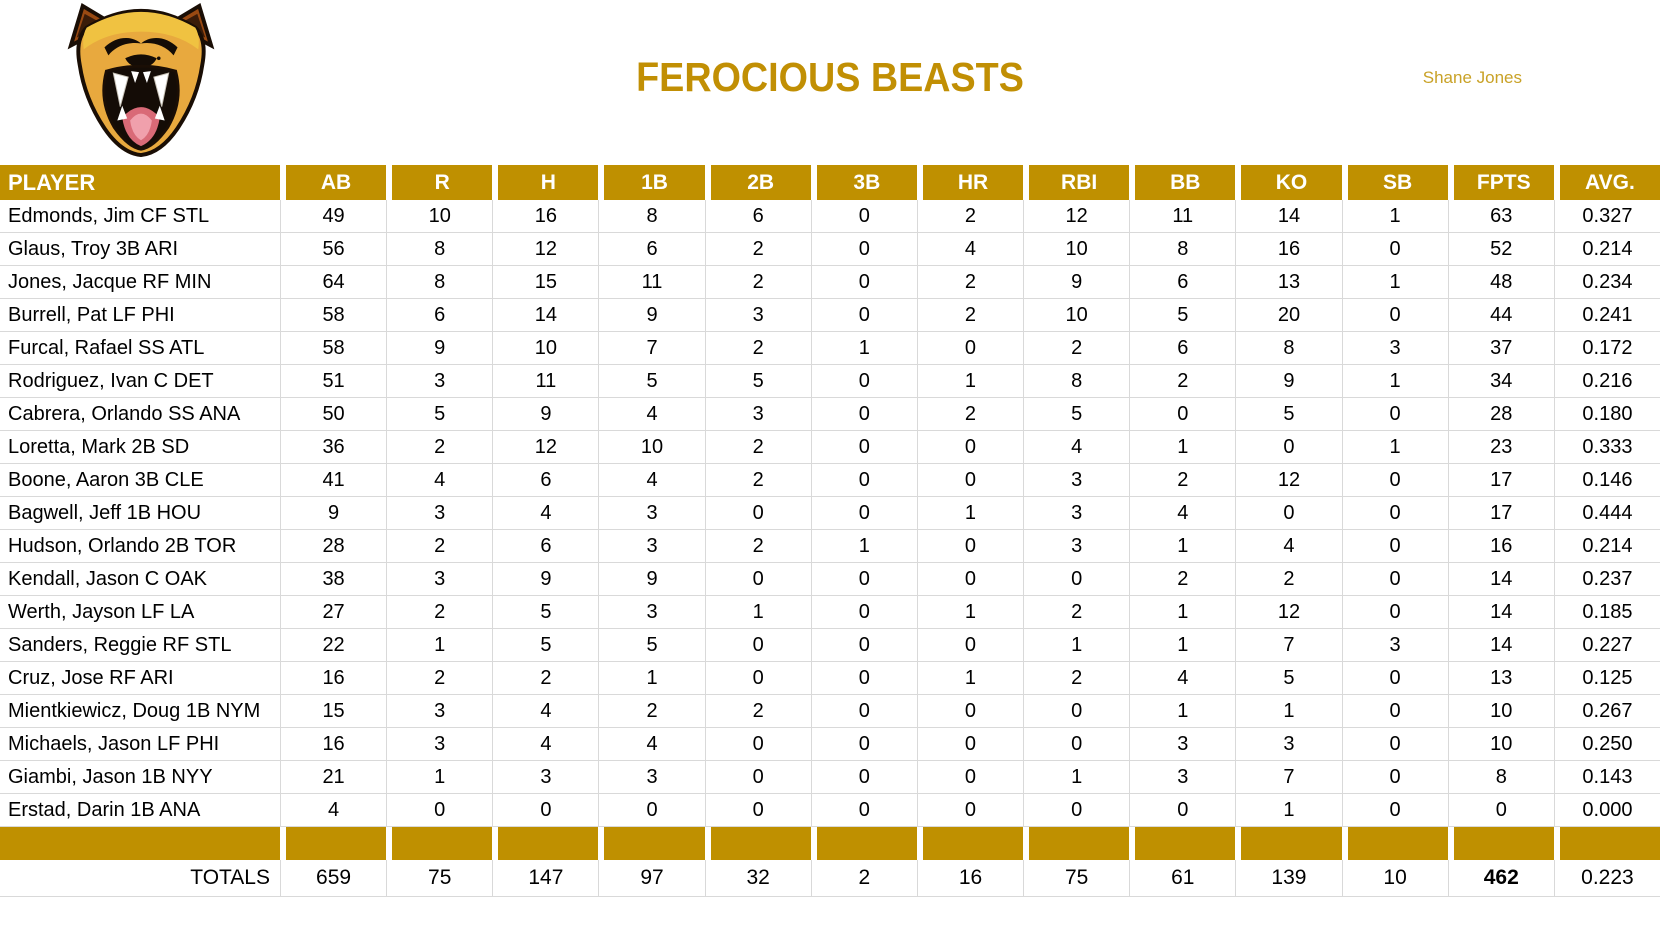 The image size is (1660, 934). What do you see at coordinates (333, 282) in the screenshot?
I see `stat-cell: 64` at bounding box center [333, 282].